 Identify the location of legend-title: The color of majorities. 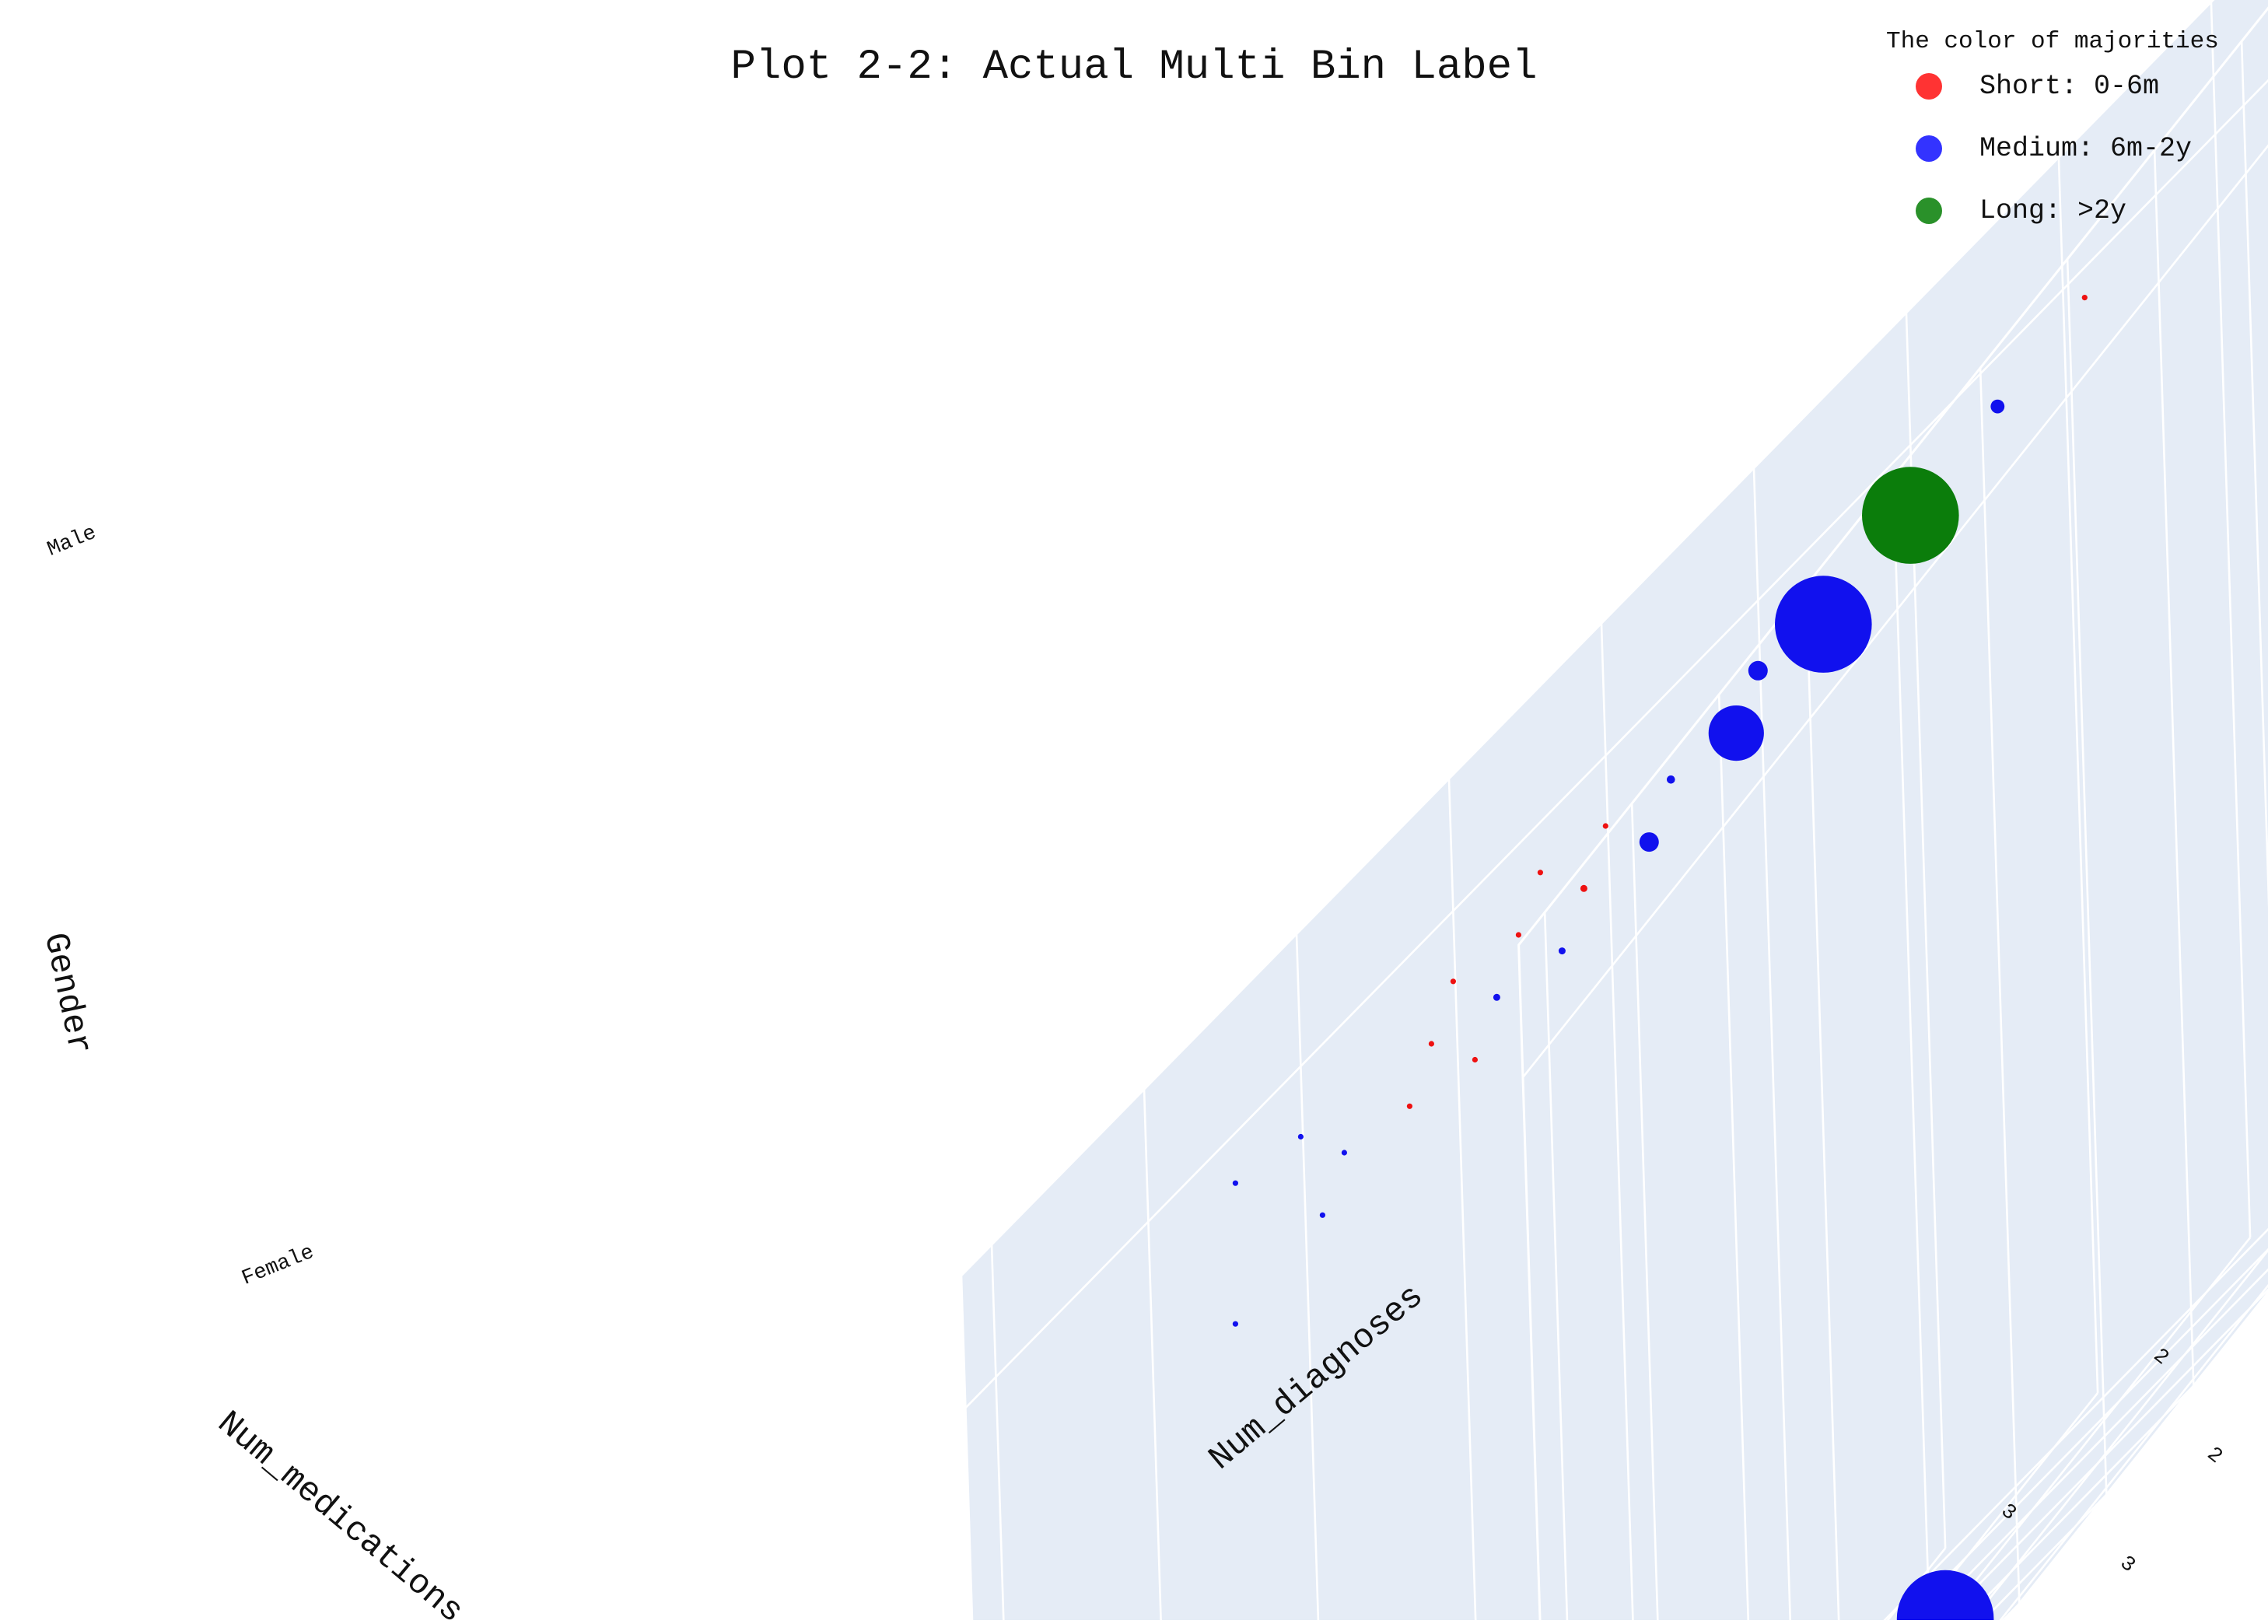
(2072, 42).